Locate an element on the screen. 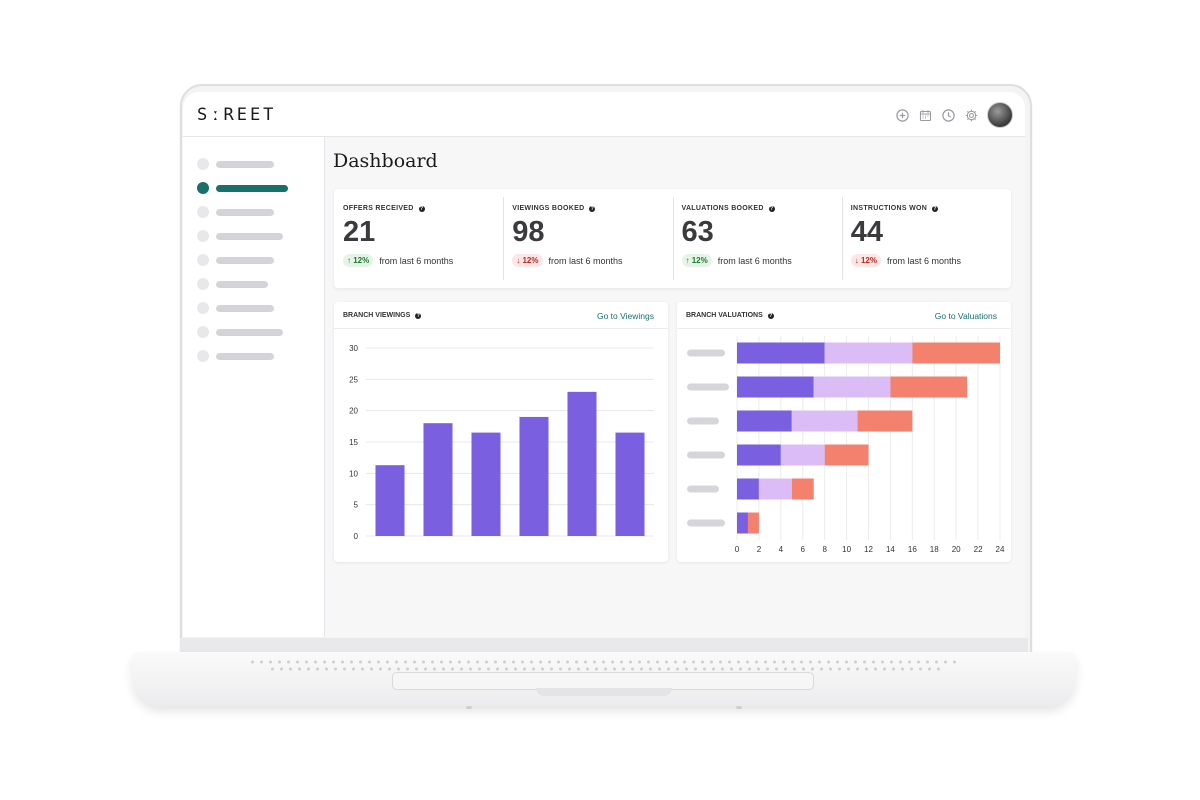 This screenshot has height=800, width=1200. card-title: BRANCH VIEWINGS? is located at coordinates (382, 315).